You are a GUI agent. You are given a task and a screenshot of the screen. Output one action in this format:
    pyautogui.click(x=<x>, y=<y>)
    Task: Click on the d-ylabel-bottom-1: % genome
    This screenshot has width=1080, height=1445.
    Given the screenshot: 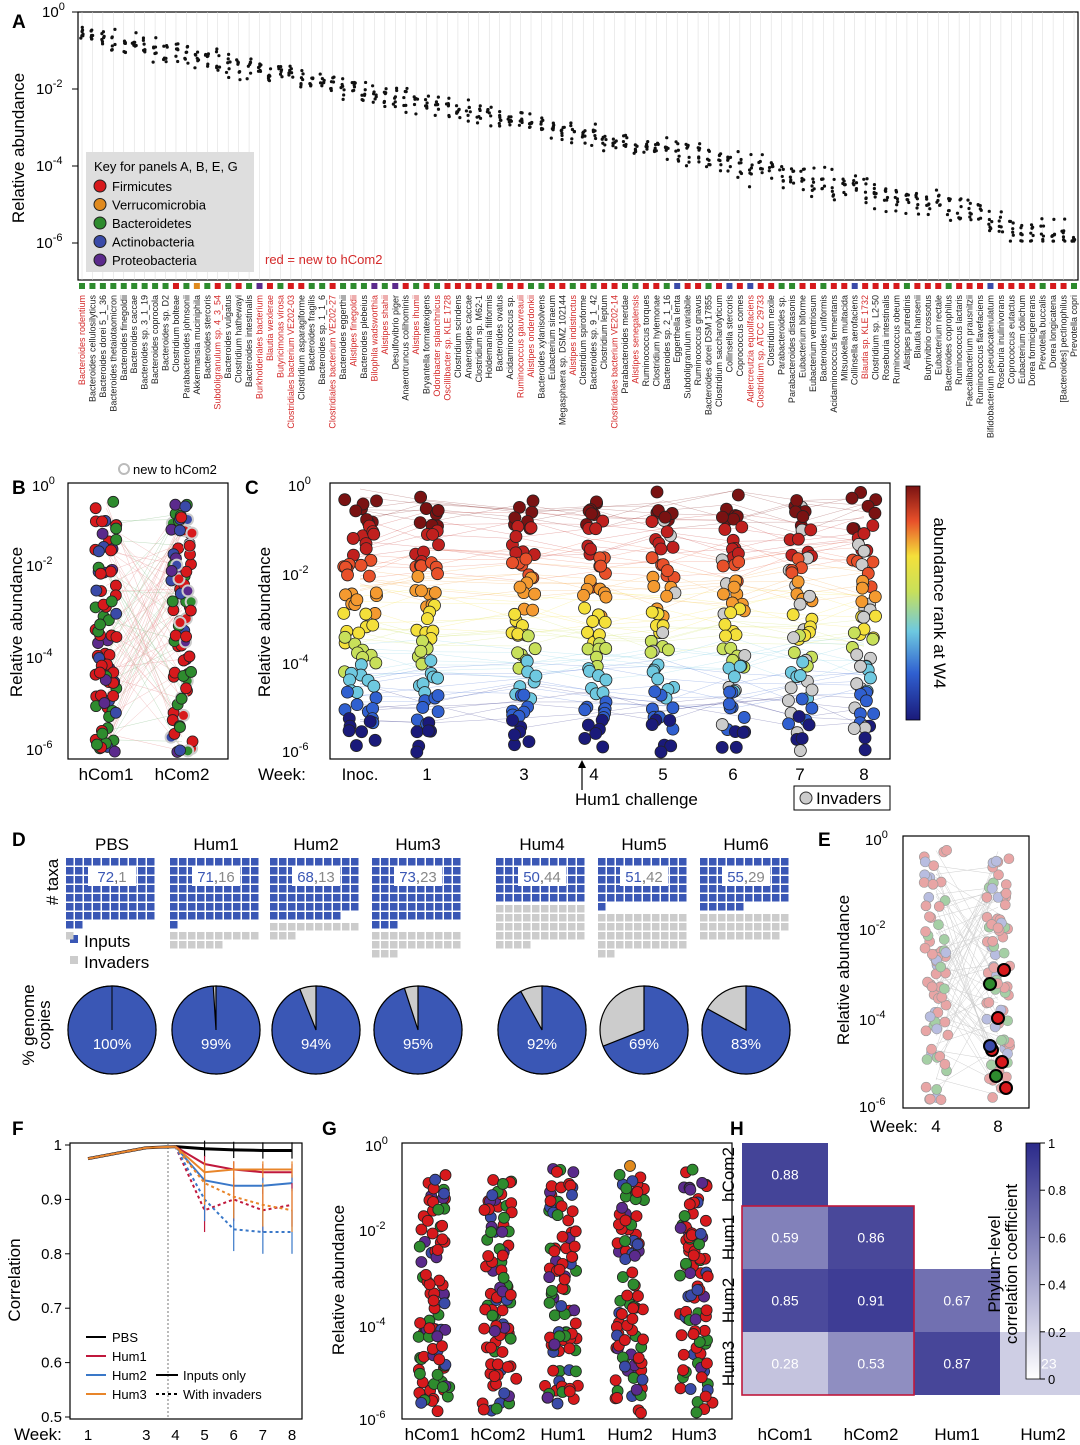 What is the action you would take?
    pyautogui.click(x=28, y=1024)
    